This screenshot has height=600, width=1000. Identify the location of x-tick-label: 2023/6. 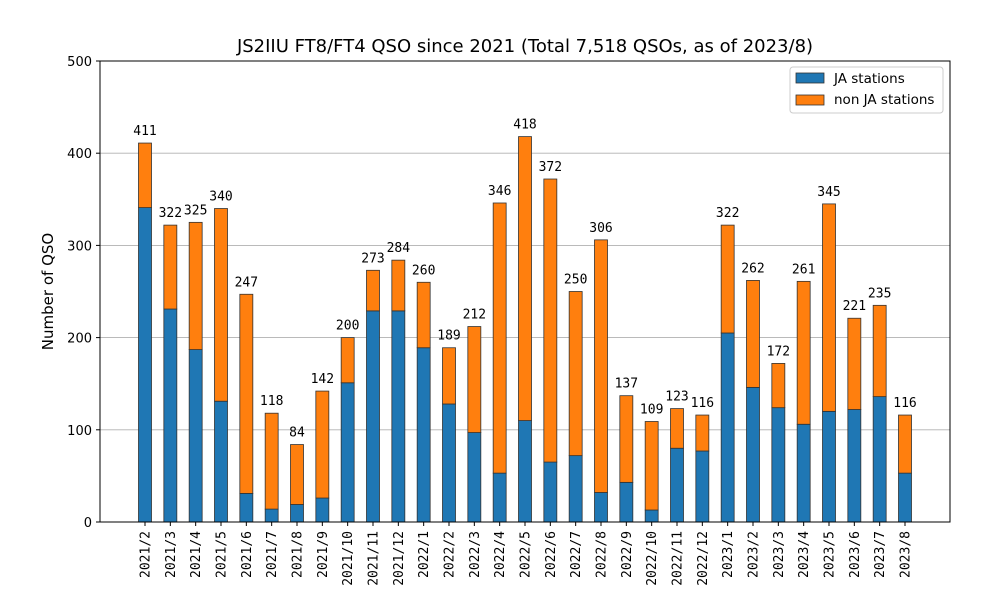
(855, 554).